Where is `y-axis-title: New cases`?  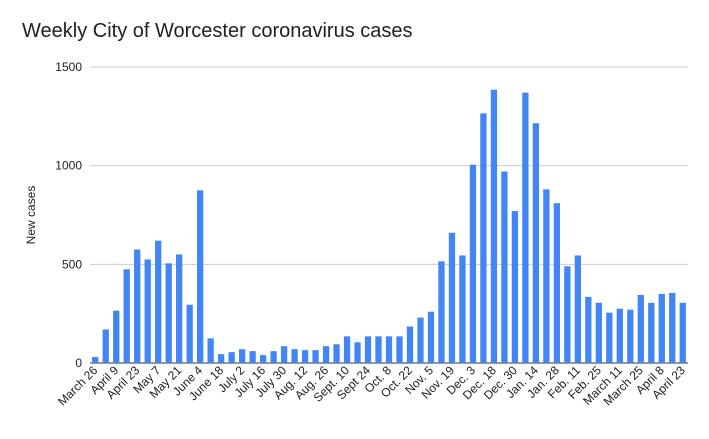
y-axis-title: New cases is located at coordinates (31, 215).